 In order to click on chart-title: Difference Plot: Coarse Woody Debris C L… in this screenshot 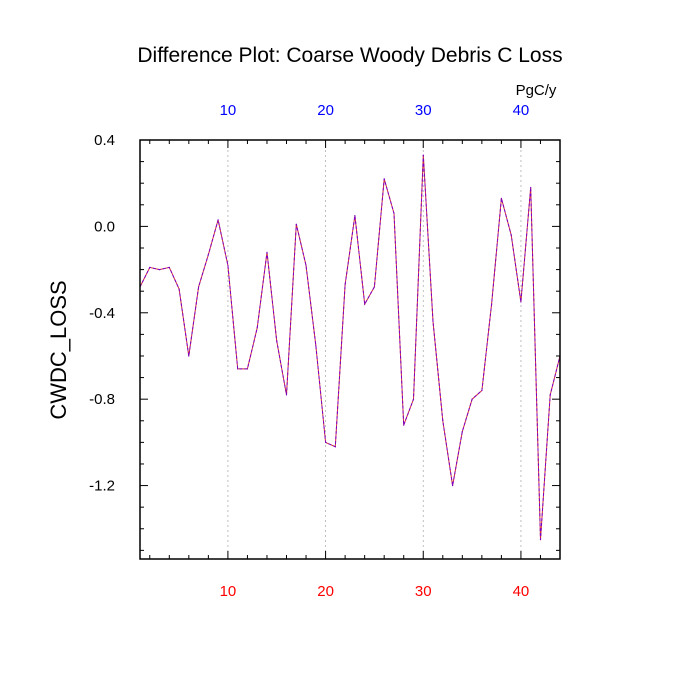, I will do `click(349, 55)`.